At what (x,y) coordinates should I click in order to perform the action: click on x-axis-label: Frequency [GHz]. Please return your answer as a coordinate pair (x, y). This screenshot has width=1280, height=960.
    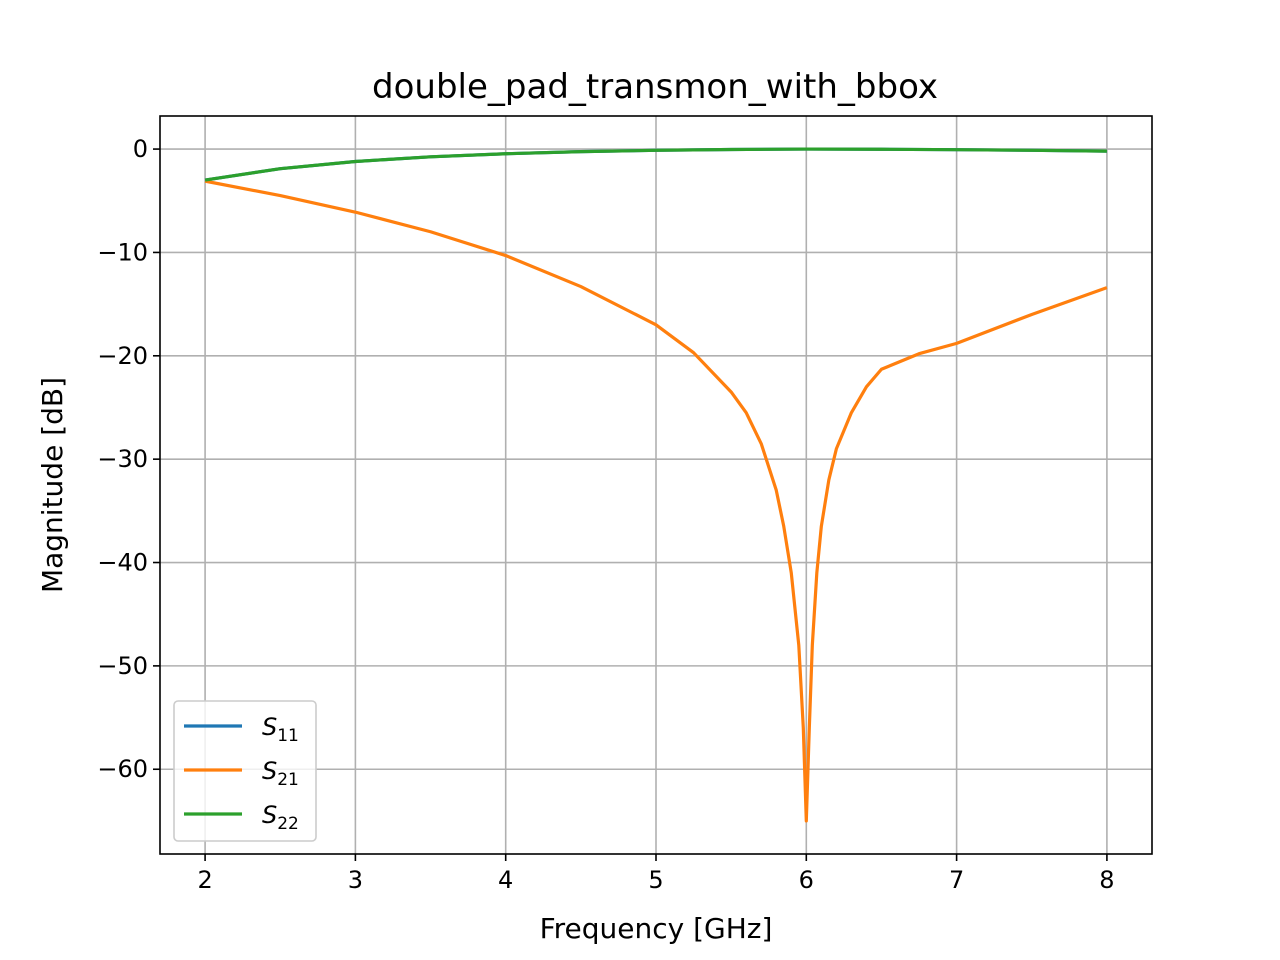
    Looking at the image, I should click on (656, 928).